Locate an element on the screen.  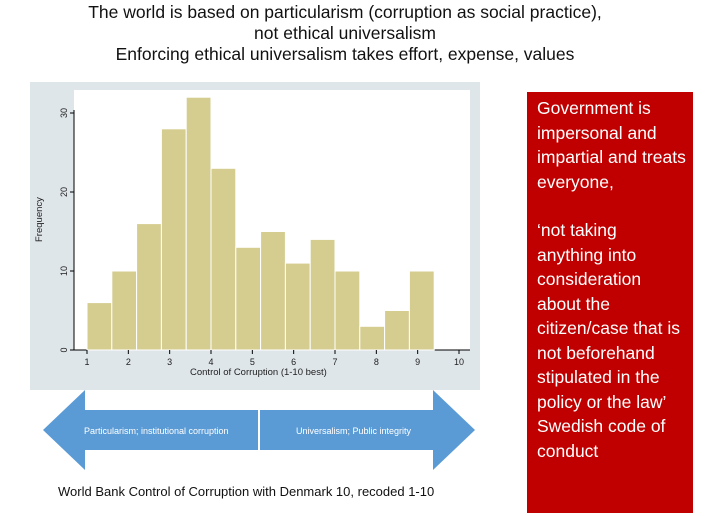
x-tick-label: 9 is located at coordinates (417, 362).